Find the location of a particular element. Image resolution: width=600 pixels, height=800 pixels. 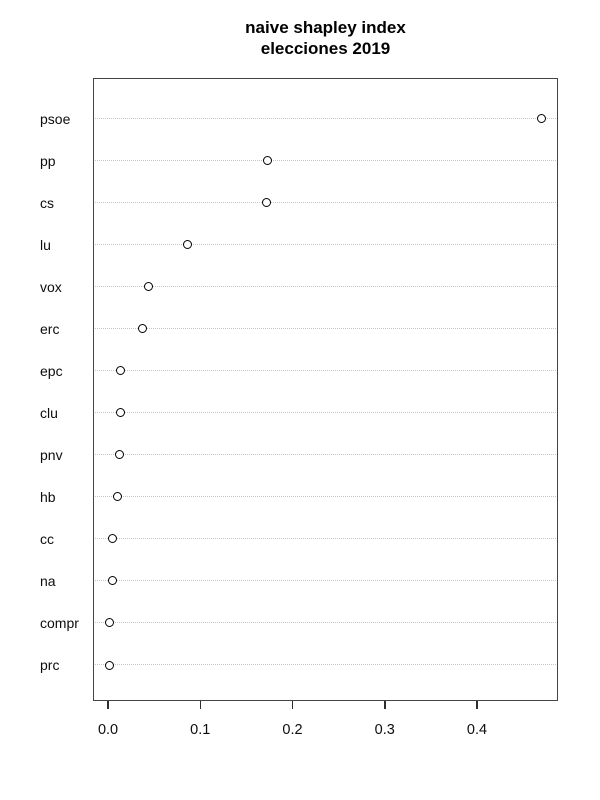

category-label: cs is located at coordinates (47, 202).